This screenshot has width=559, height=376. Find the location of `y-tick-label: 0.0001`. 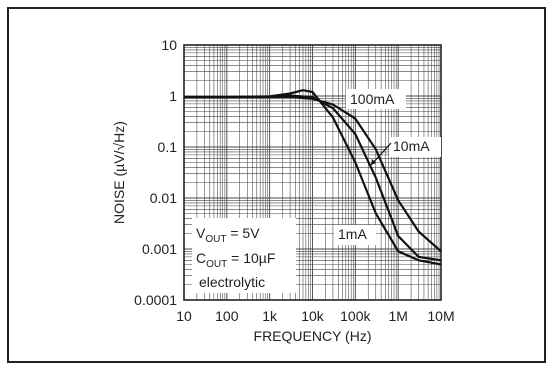

y-tick-label: 0.0001 is located at coordinates (155, 300).